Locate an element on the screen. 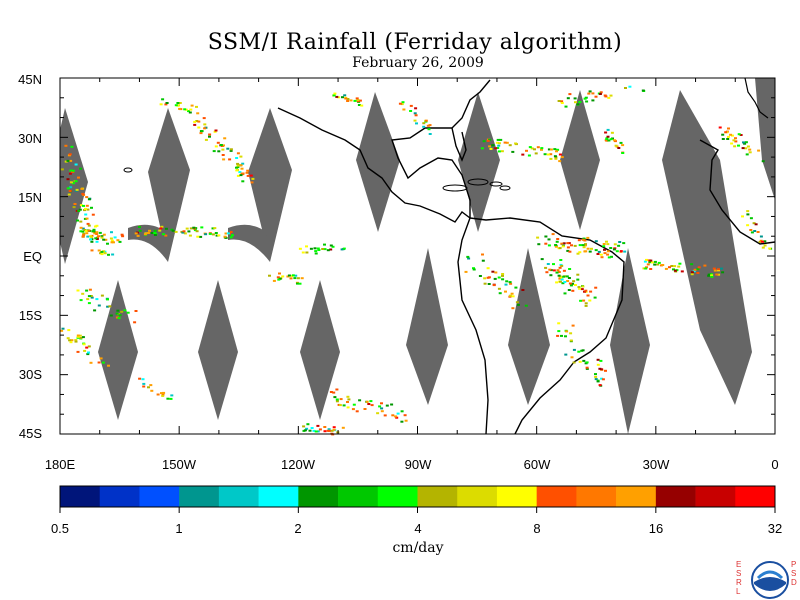 This screenshot has height=600, width=800. lat-label-30s: 30S is located at coordinates (30, 374).